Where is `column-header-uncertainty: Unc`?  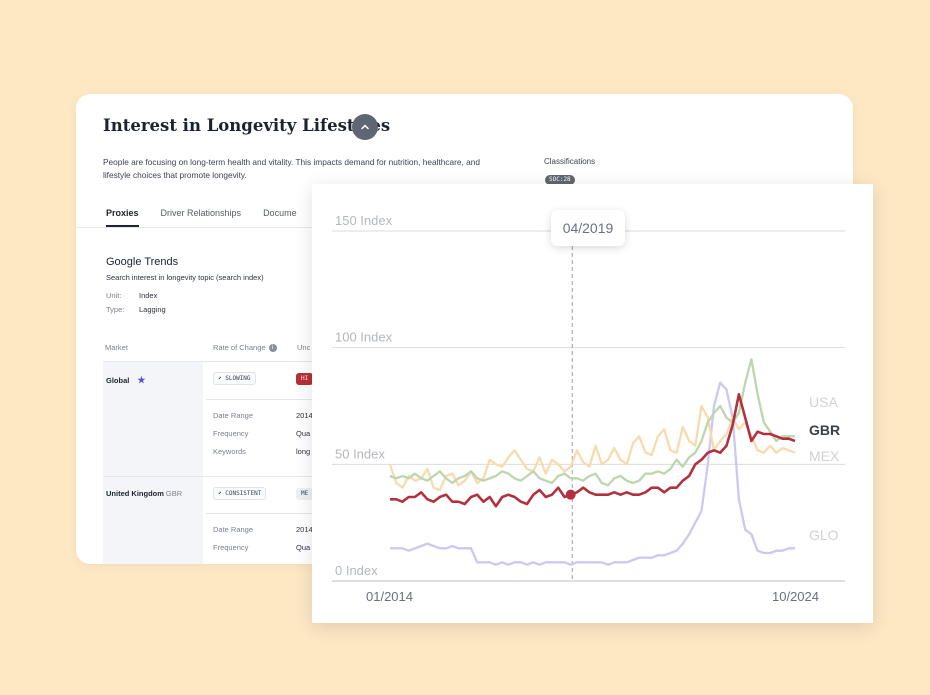
column-header-uncertainty: Unc is located at coordinates (304, 347).